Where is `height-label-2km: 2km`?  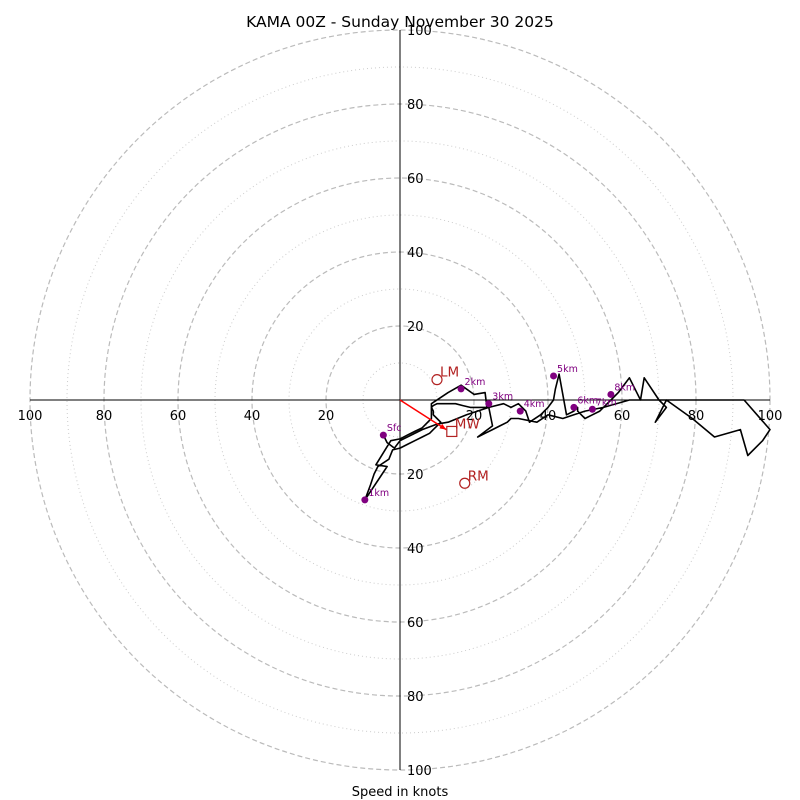
height-label-2km: 2km is located at coordinates (475, 382).